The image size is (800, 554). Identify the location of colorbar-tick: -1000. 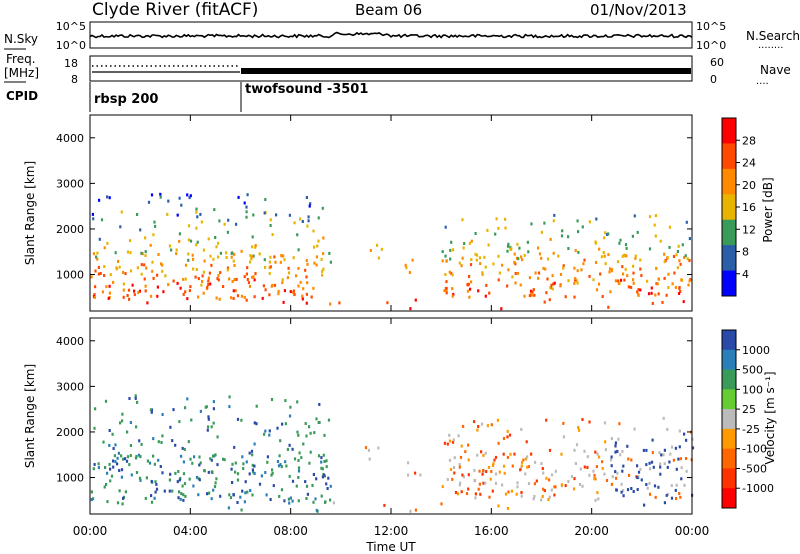
(758, 488).